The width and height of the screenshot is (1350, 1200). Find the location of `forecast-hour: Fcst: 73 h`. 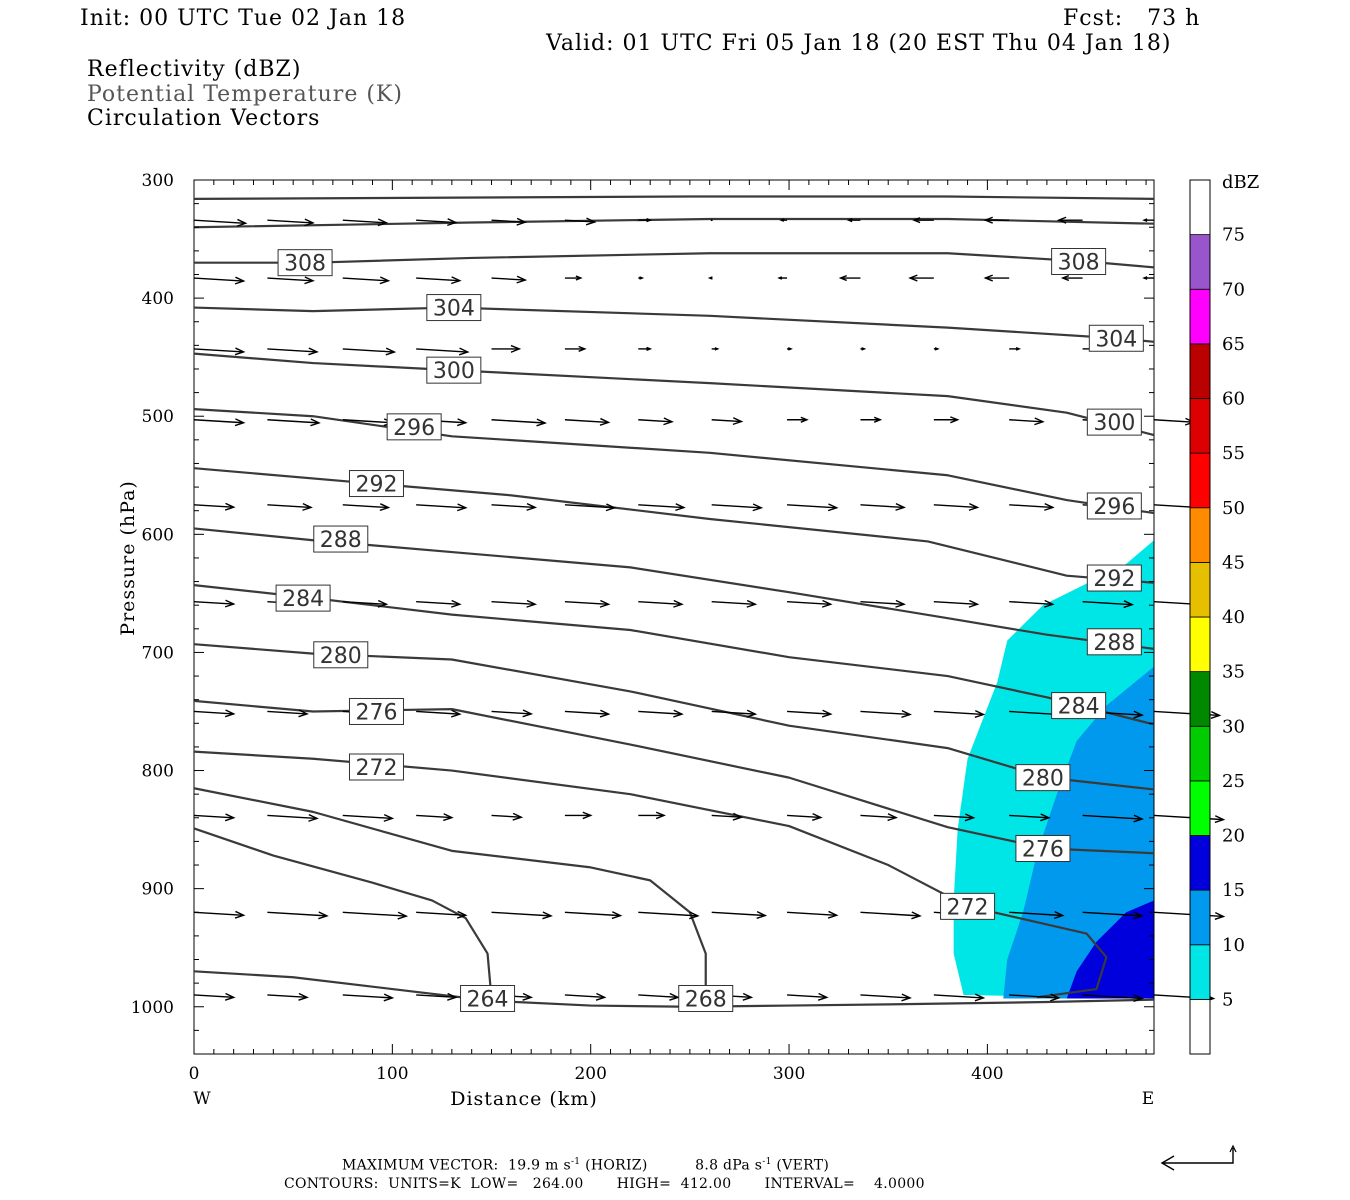

forecast-hour: Fcst: 73 h is located at coordinates (1132, 18).